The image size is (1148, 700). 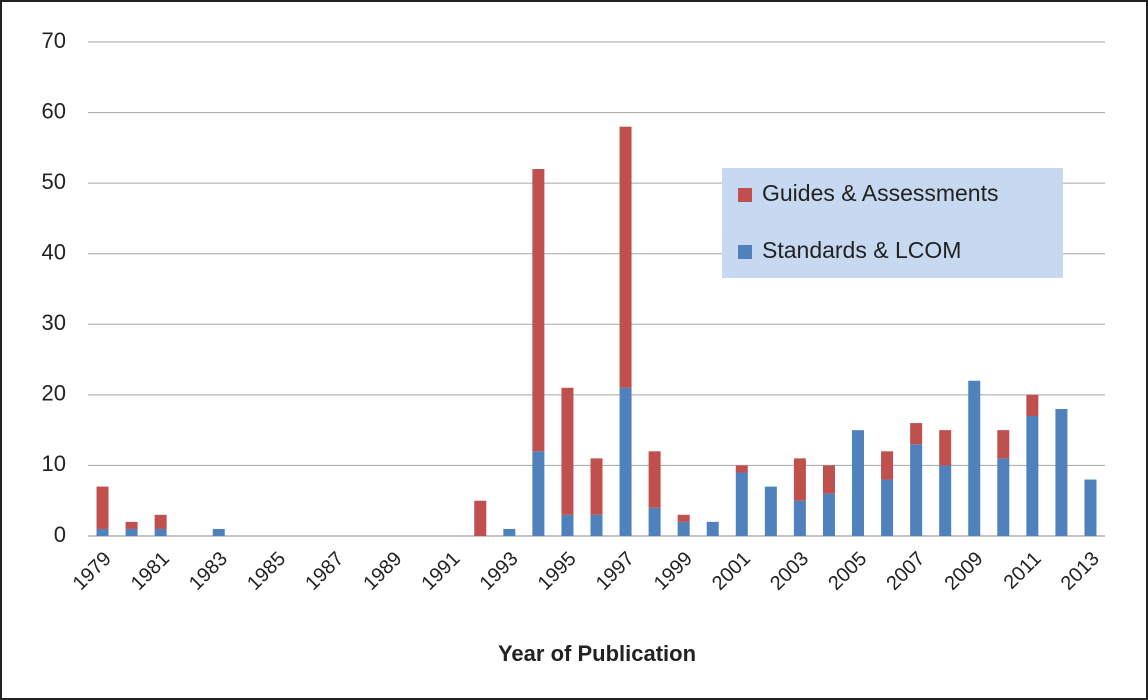 I want to click on legend-box, so click(x=892, y=223).